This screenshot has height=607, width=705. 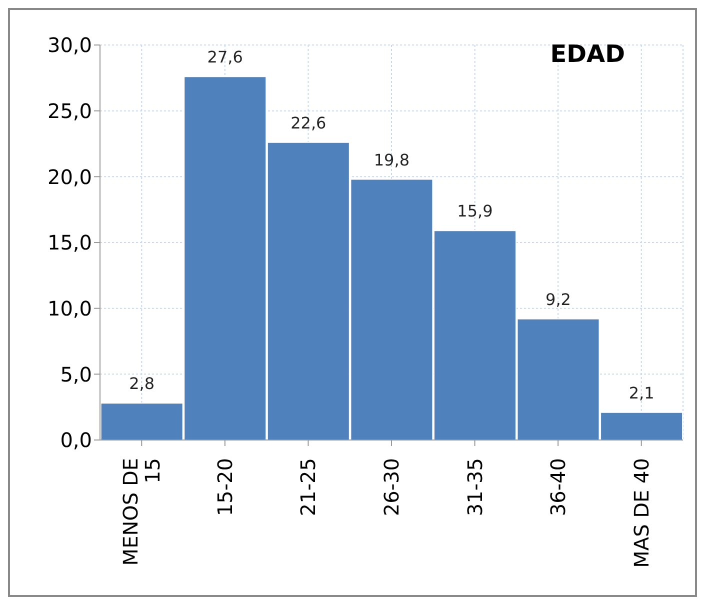 I want to click on chart-title: EDAD, so click(x=587, y=54).